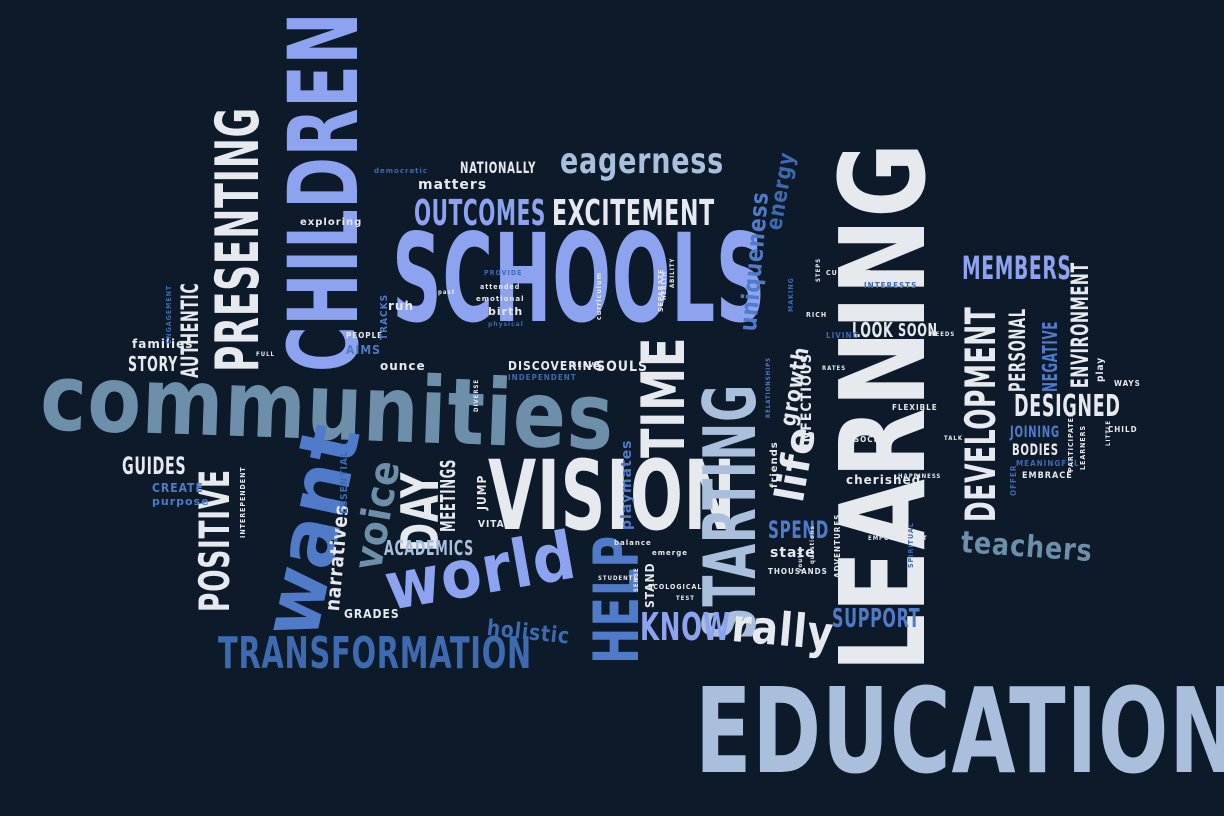 This screenshot has width=1224, height=816. Describe the element at coordinates (954, 438) in the screenshot. I see `word-talk: TALK` at that location.